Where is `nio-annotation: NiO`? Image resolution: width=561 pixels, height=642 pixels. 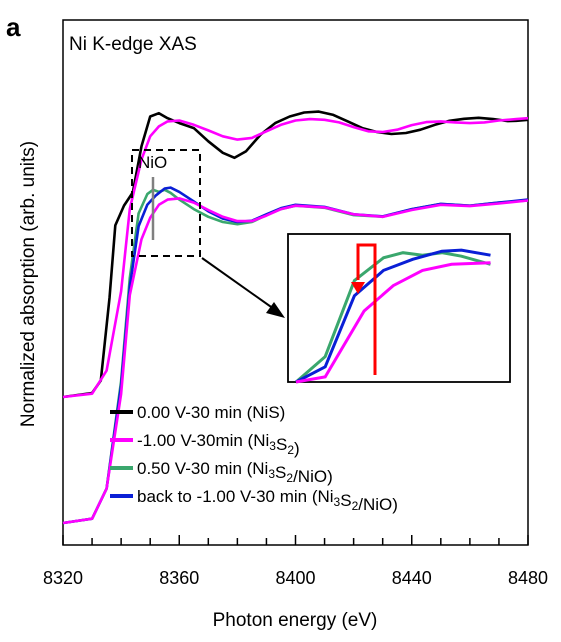 nio-annotation: NiO is located at coordinates (152, 162).